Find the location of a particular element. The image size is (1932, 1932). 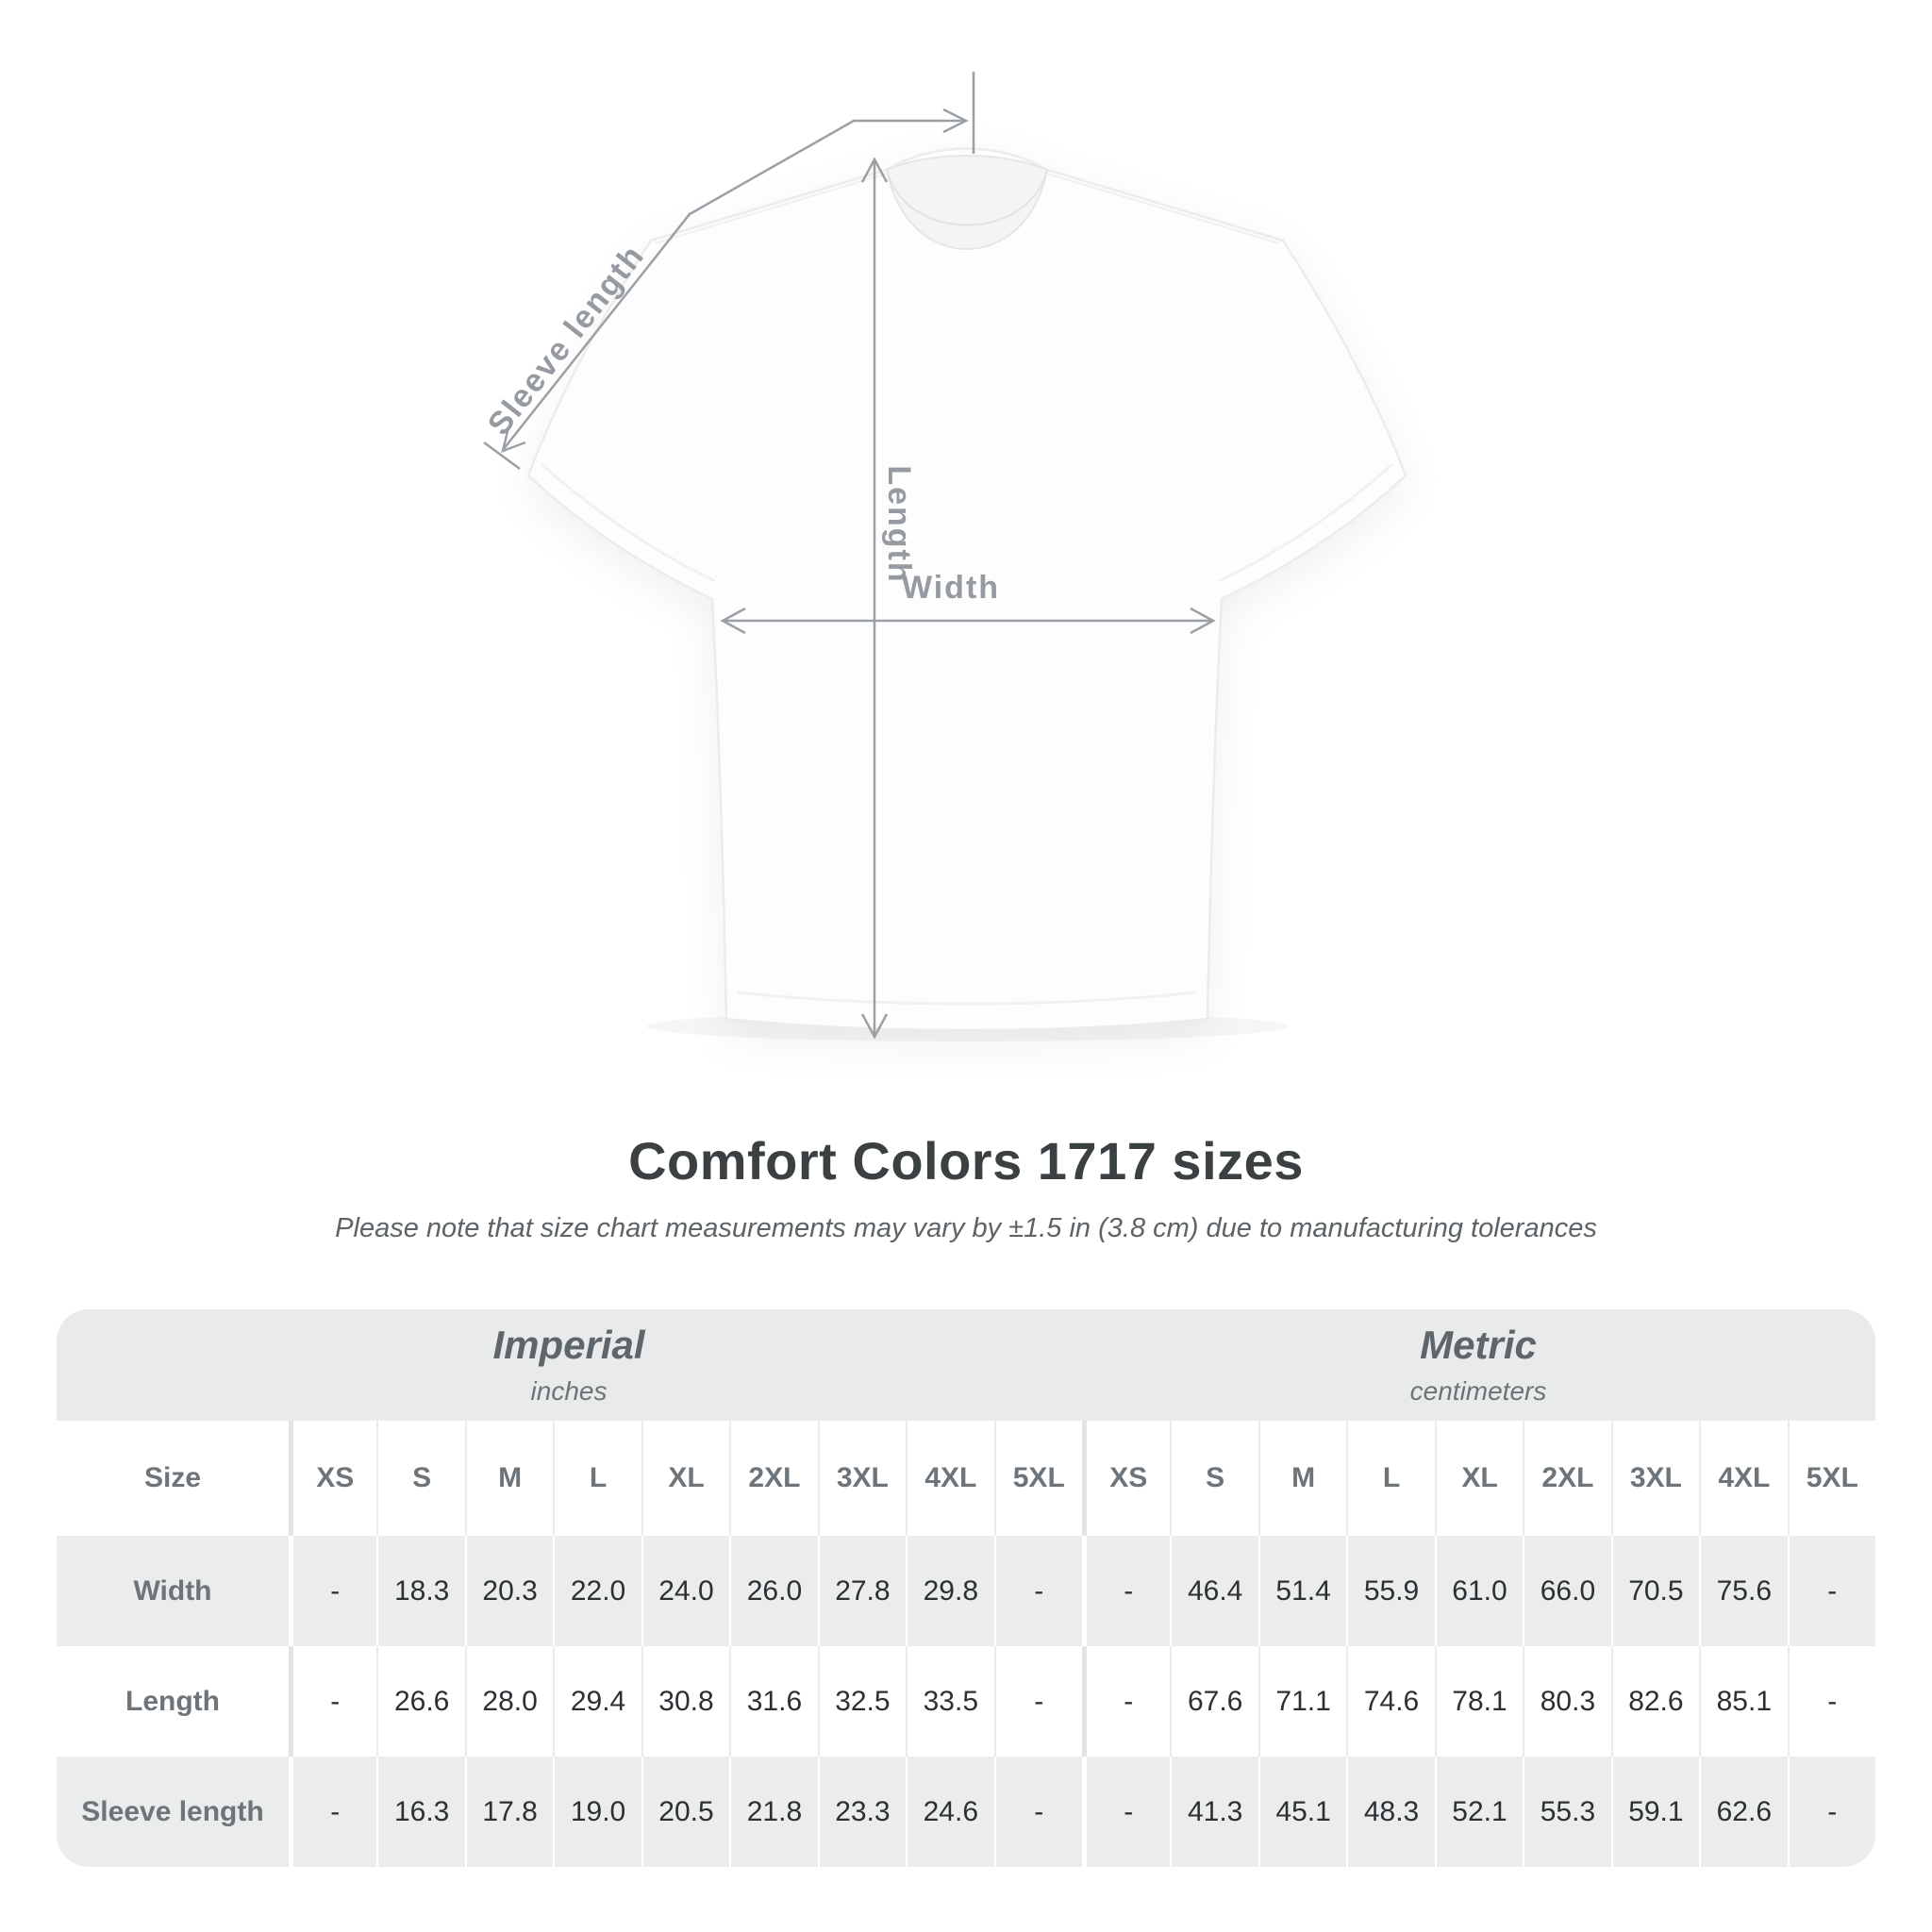

col-header-metric-5xl: 5XL is located at coordinates (1831, 1478).